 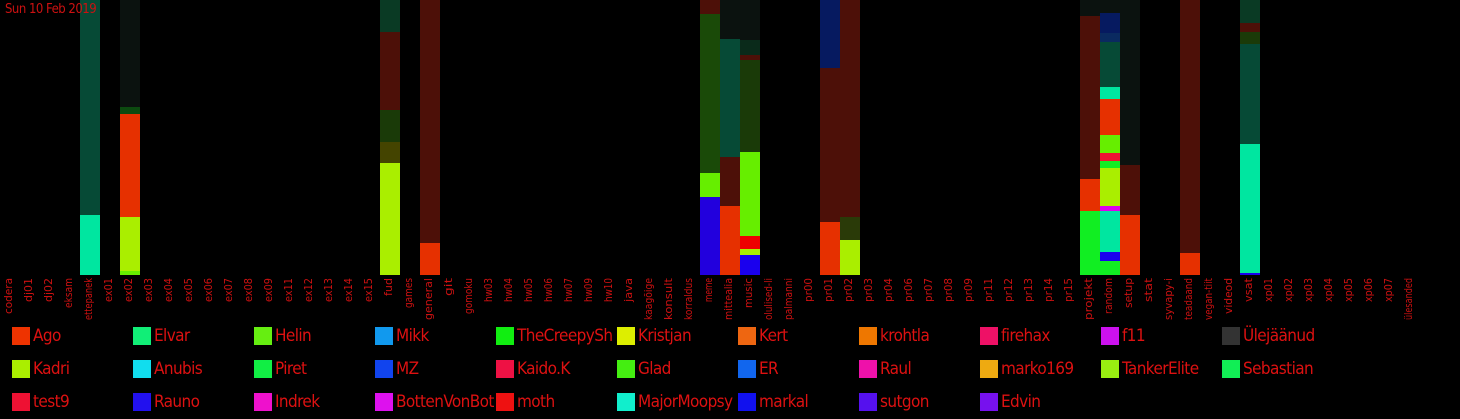 I want to click on x-tick-label: hw03, so click(x=488, y=290).